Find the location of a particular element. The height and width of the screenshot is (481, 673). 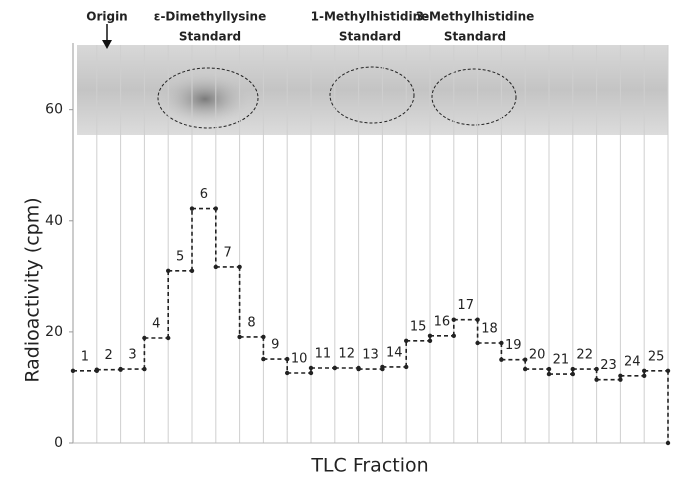

annotation: Origin is located at coordinates (106, 17).